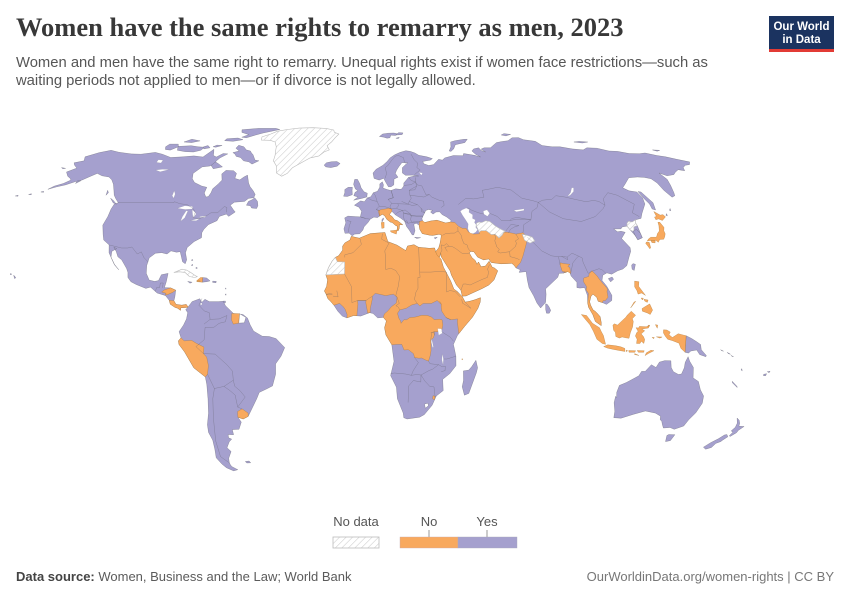  Describe the element at coordinates (356, 521) in the screenshot. I see `svg-text: No data` at that location.